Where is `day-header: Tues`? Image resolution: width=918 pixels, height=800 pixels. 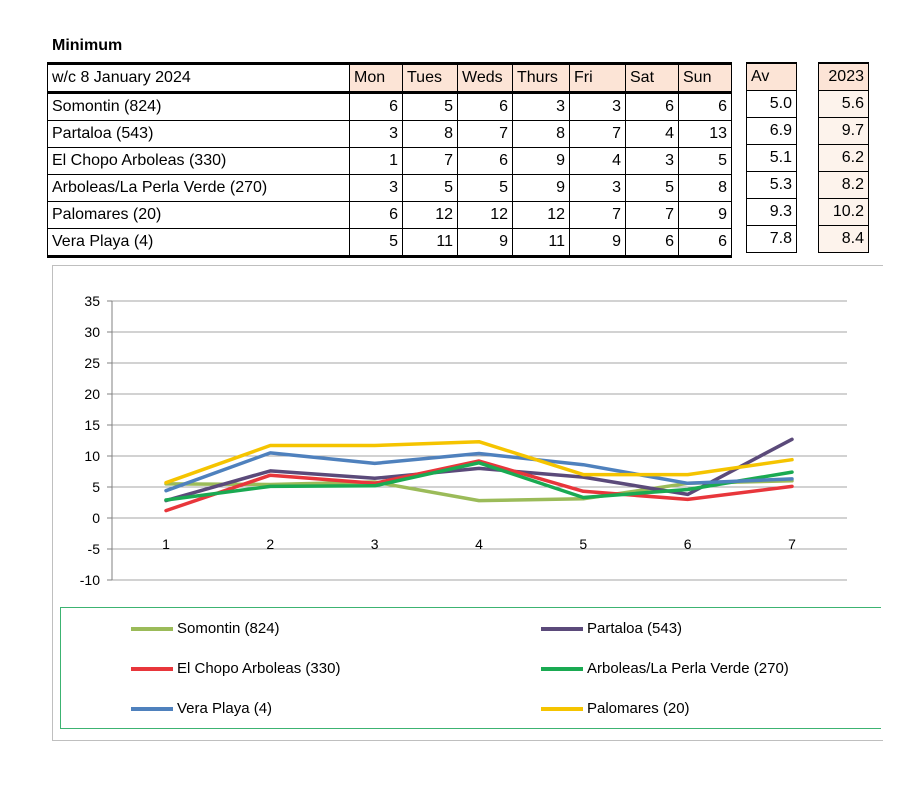
day-header: Tues is located at coordinates (430, 78).